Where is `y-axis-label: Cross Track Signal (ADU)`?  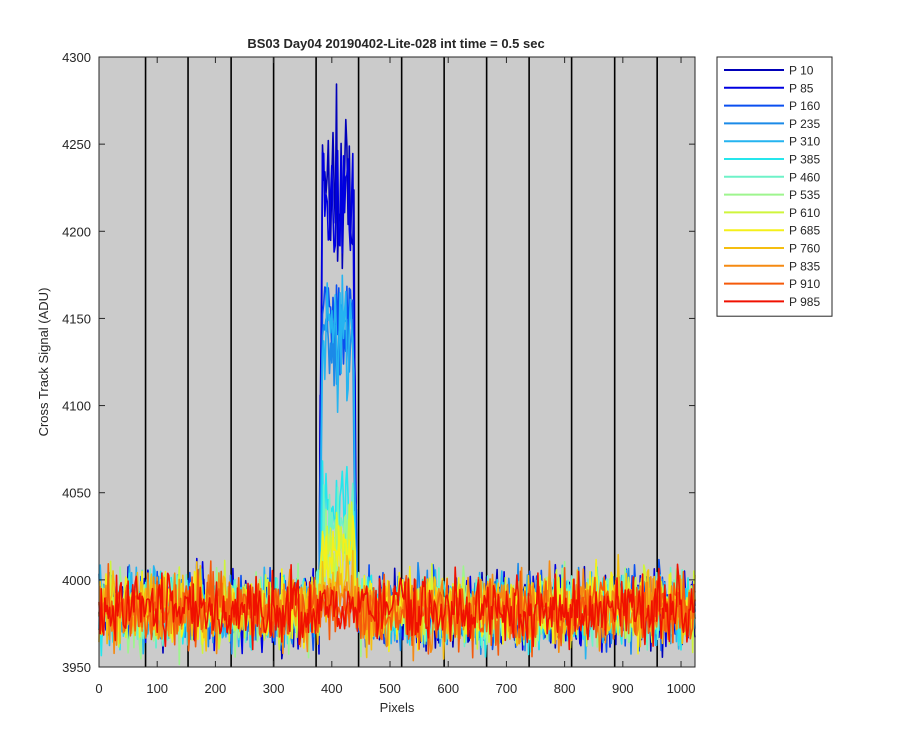 y-axis-label: Cross Track Signal (ADU) is located at coordinates (43, 362).